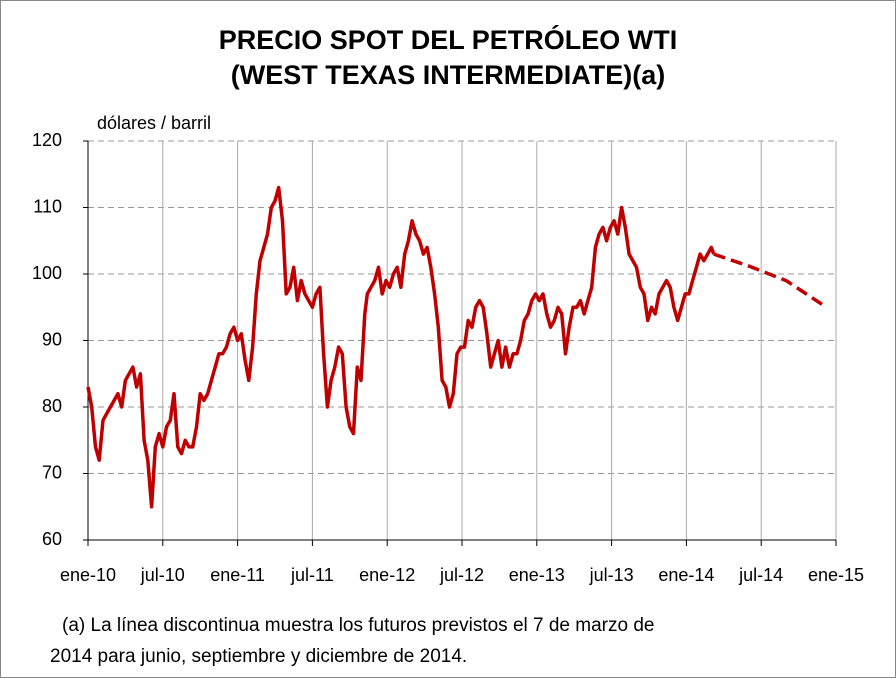 This screenshot has height=678, width=896. I want to click on y-axis-label: dólares / barril, so click(154, 123).